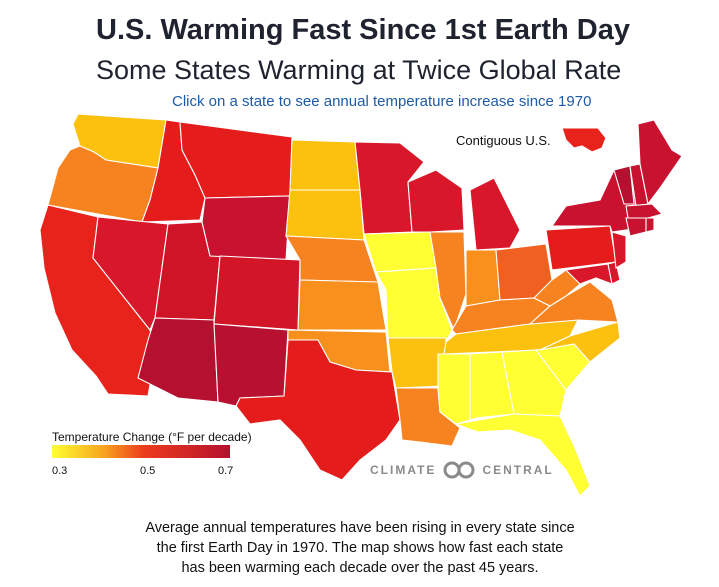 The height and width of the screenshot is (587, 719). What do you see at coordinates (459, 470) in the screenshot?
I see `logo-rings-icon` at bounding box center [459, 470].